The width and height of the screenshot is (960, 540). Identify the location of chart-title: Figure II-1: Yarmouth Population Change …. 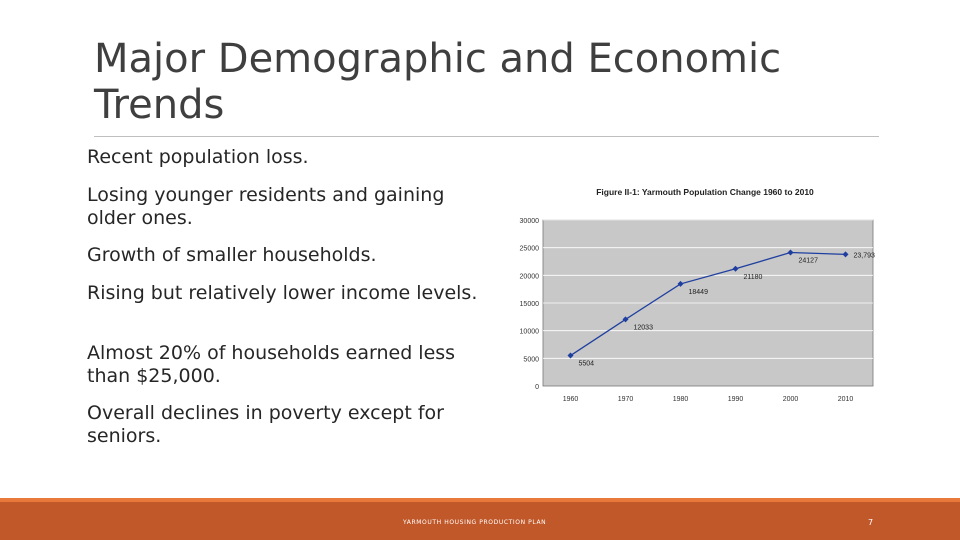
(705, 192).